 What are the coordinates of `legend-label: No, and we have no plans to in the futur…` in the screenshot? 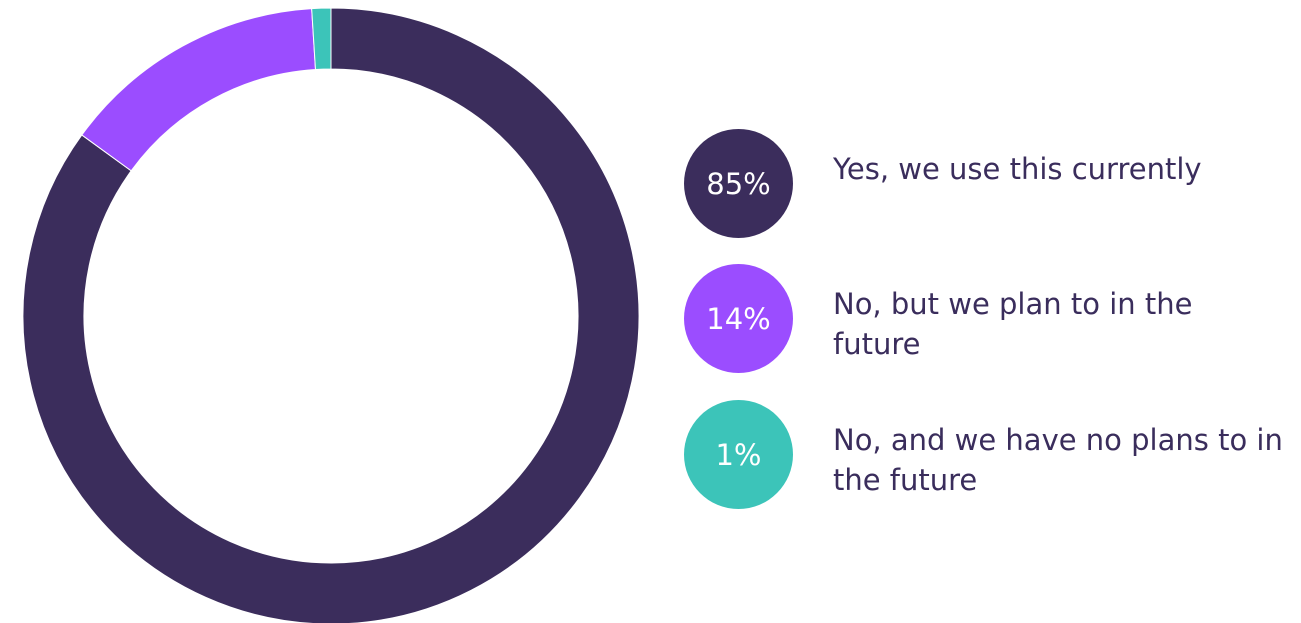 It's located at (1058, 460).